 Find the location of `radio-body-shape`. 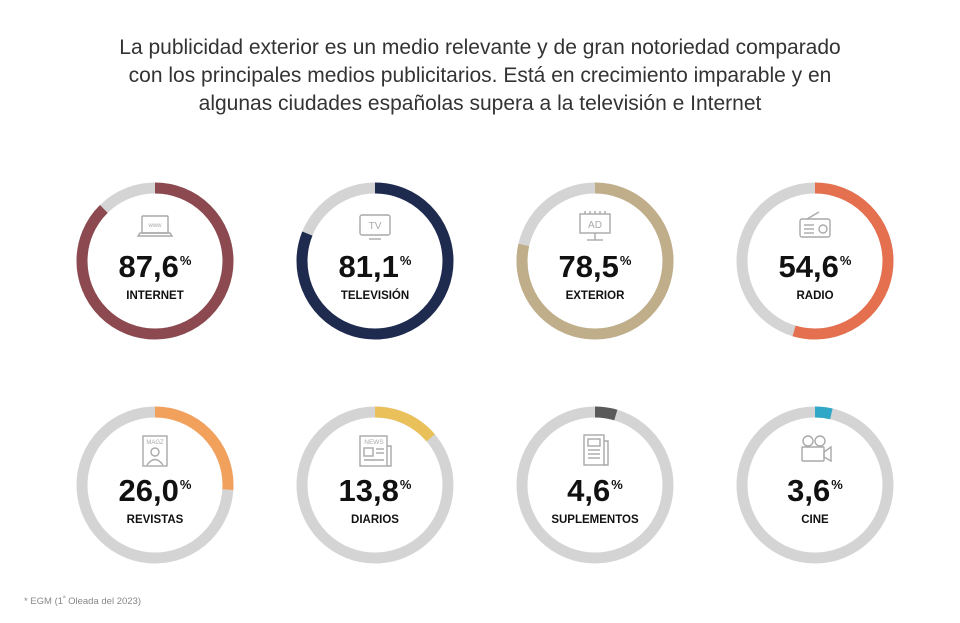

radio-body-shape is located at coordinates (815, 228).